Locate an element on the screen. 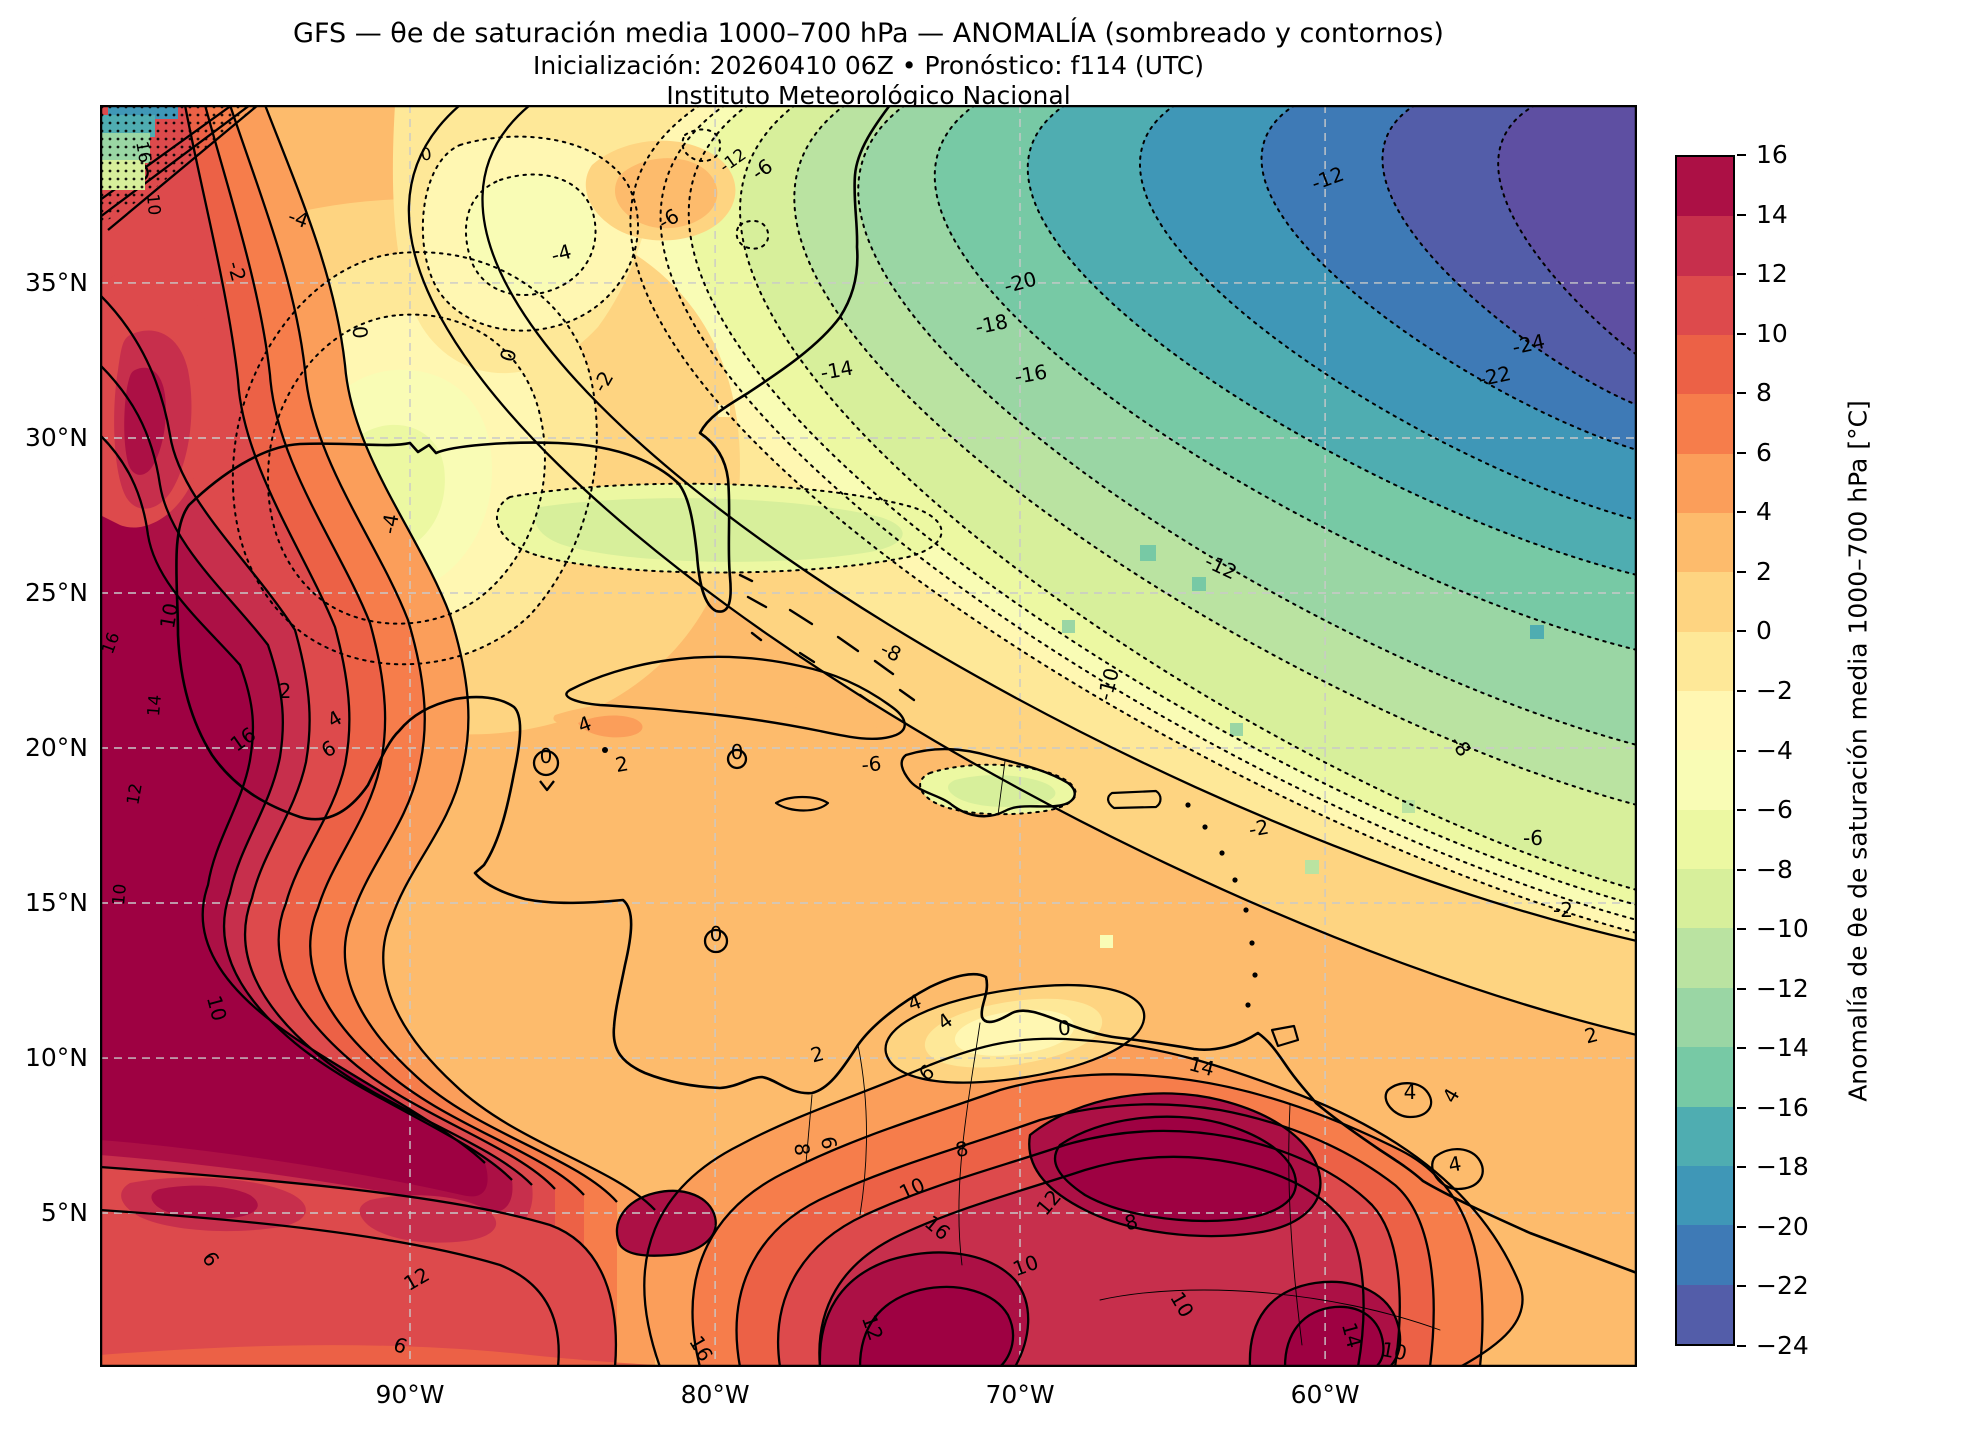 This screenshot has width=1980, height=1440. contour-label: -16 is located at coordinates (1031, 373).